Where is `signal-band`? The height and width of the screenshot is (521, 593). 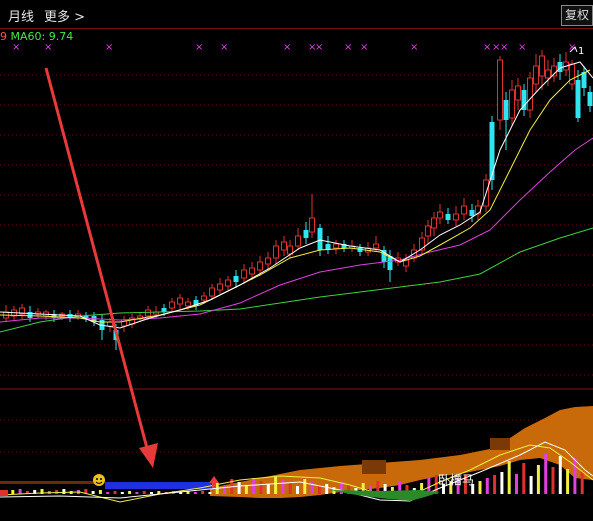 signal-band is located at coordinates (159, 485).